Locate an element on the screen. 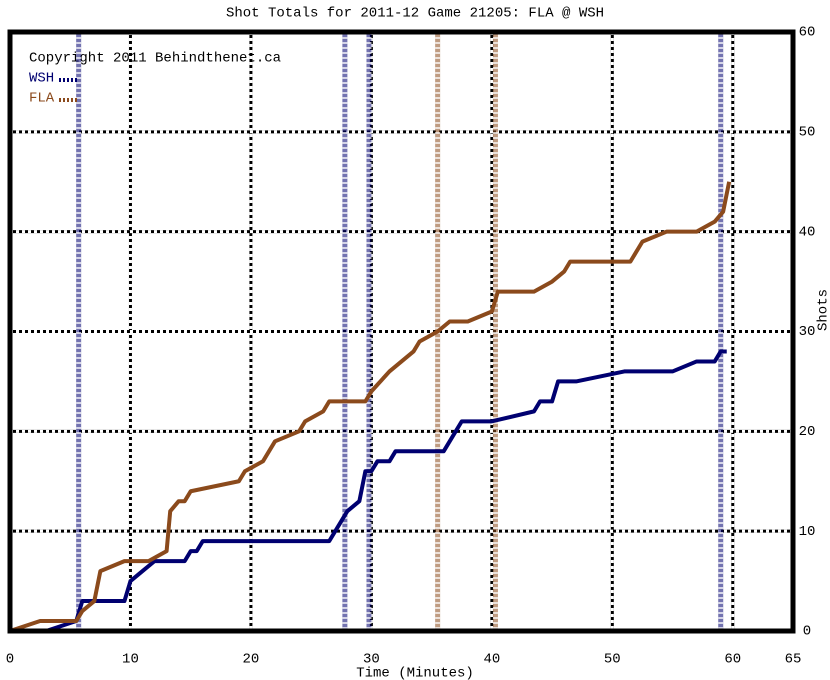  x-tick-label: 50 is located at coordinates (612, 660).